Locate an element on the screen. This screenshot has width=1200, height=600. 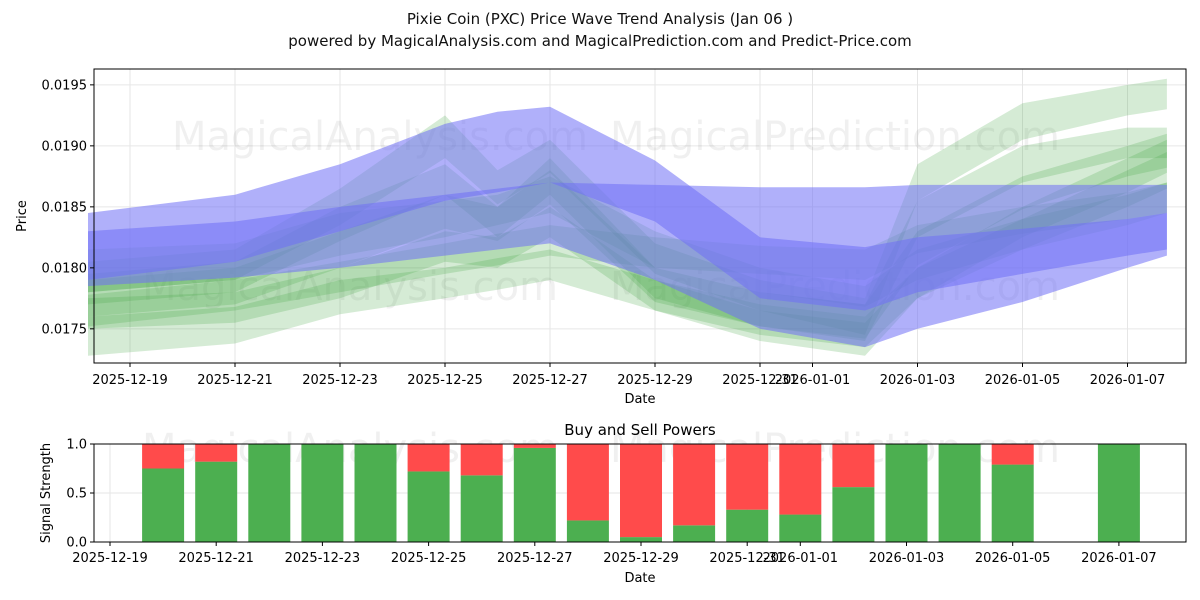
price-y-axis: 0.0175 0.0180 0.0185 0.0190 0.0195 is located at coordinates (68, 207).